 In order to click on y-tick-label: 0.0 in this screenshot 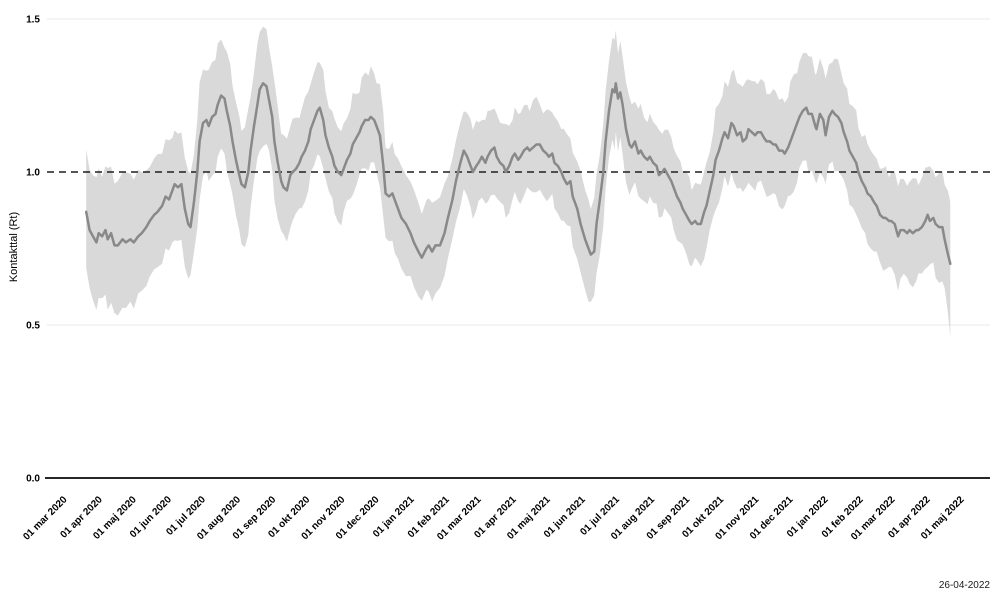, I will do `click(33, 479)`.